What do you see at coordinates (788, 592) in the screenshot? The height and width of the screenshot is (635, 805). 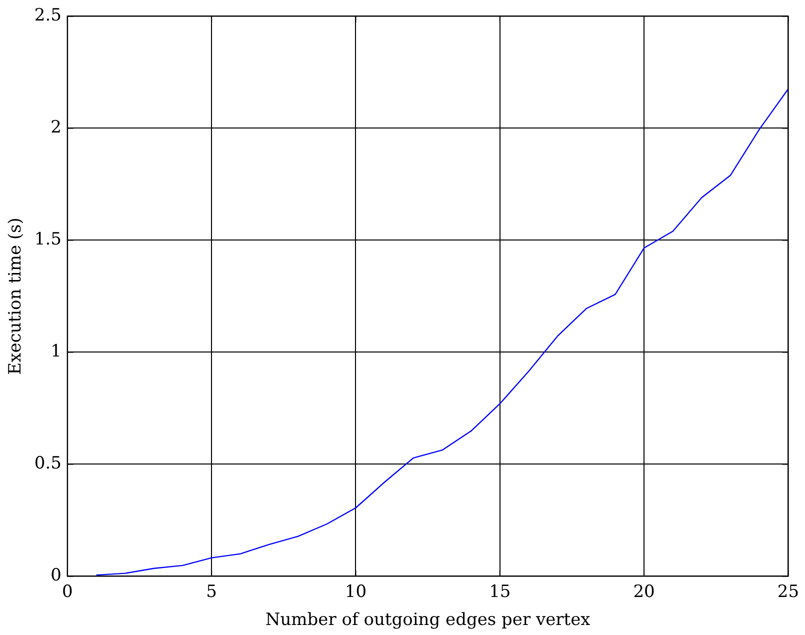 I see `x-tick-label: 25` at bounding box center [788, 592].